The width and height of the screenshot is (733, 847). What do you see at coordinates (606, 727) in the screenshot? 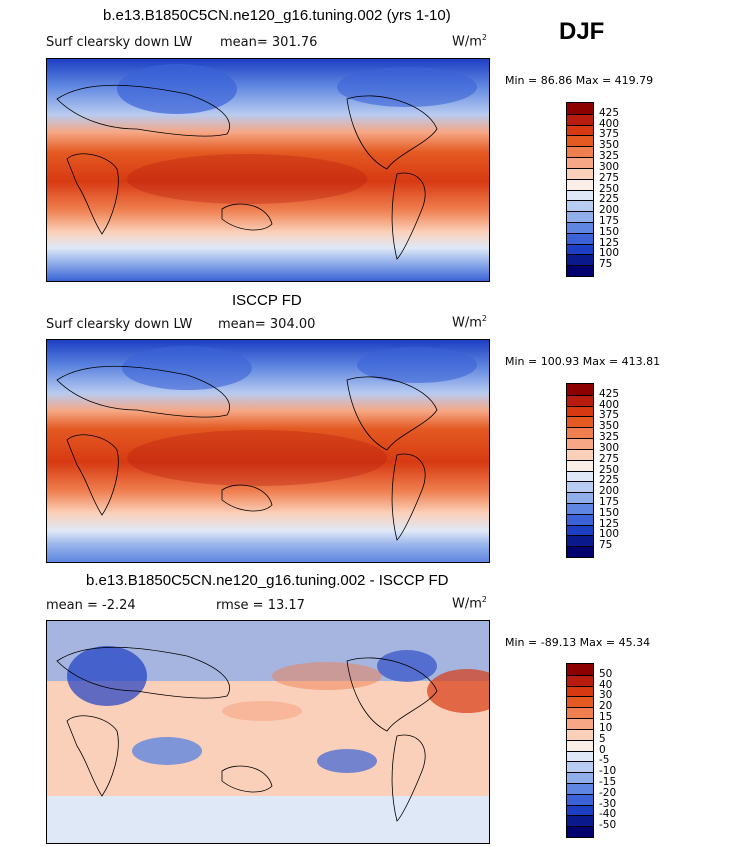
I see `colorbar-tick-label: 10` at bounding box center [606, 727].